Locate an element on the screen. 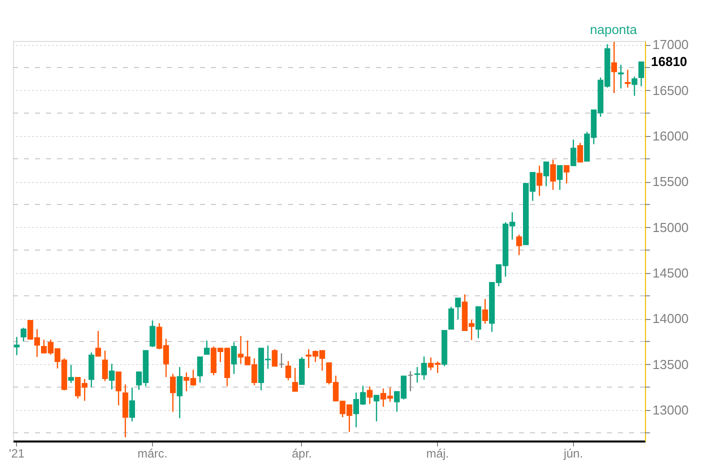 The image size is (711, 468). y-tick-label: 15000 is located at coordinates (670, 227).